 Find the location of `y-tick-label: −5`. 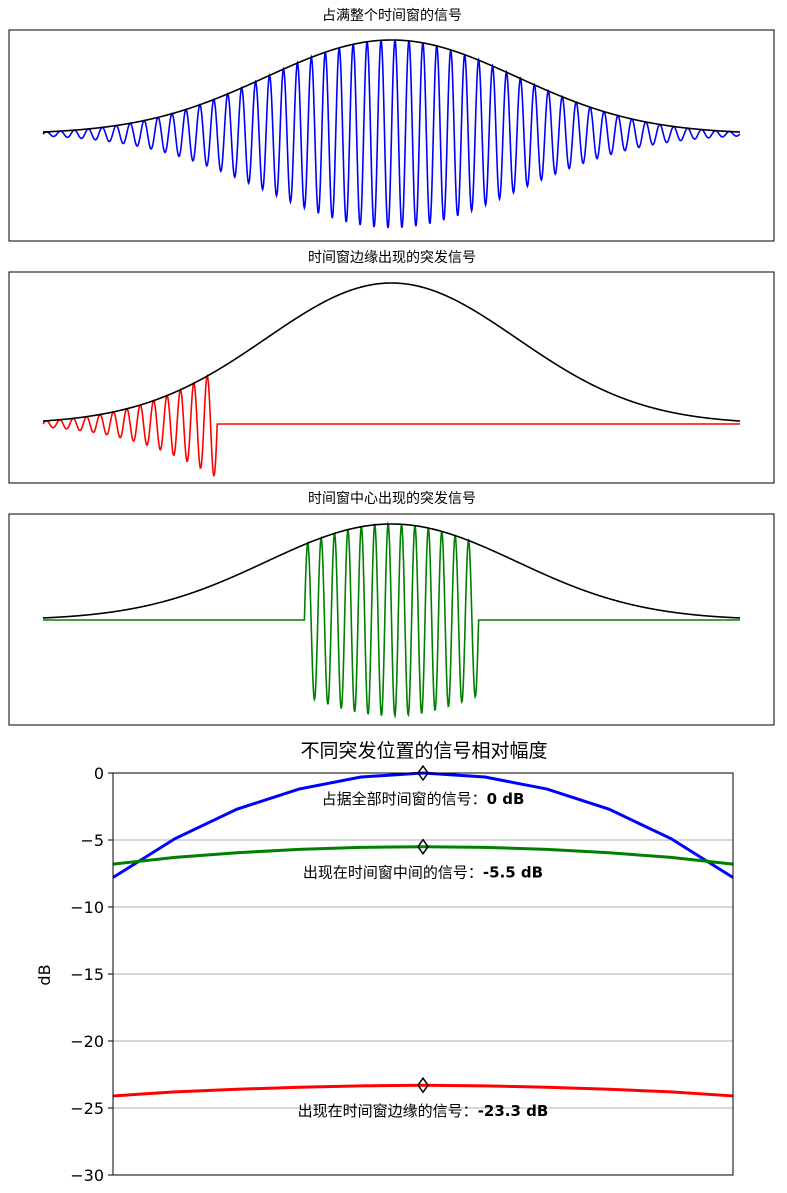

y-tick-label: −5 is located at coordinates (92, 840).